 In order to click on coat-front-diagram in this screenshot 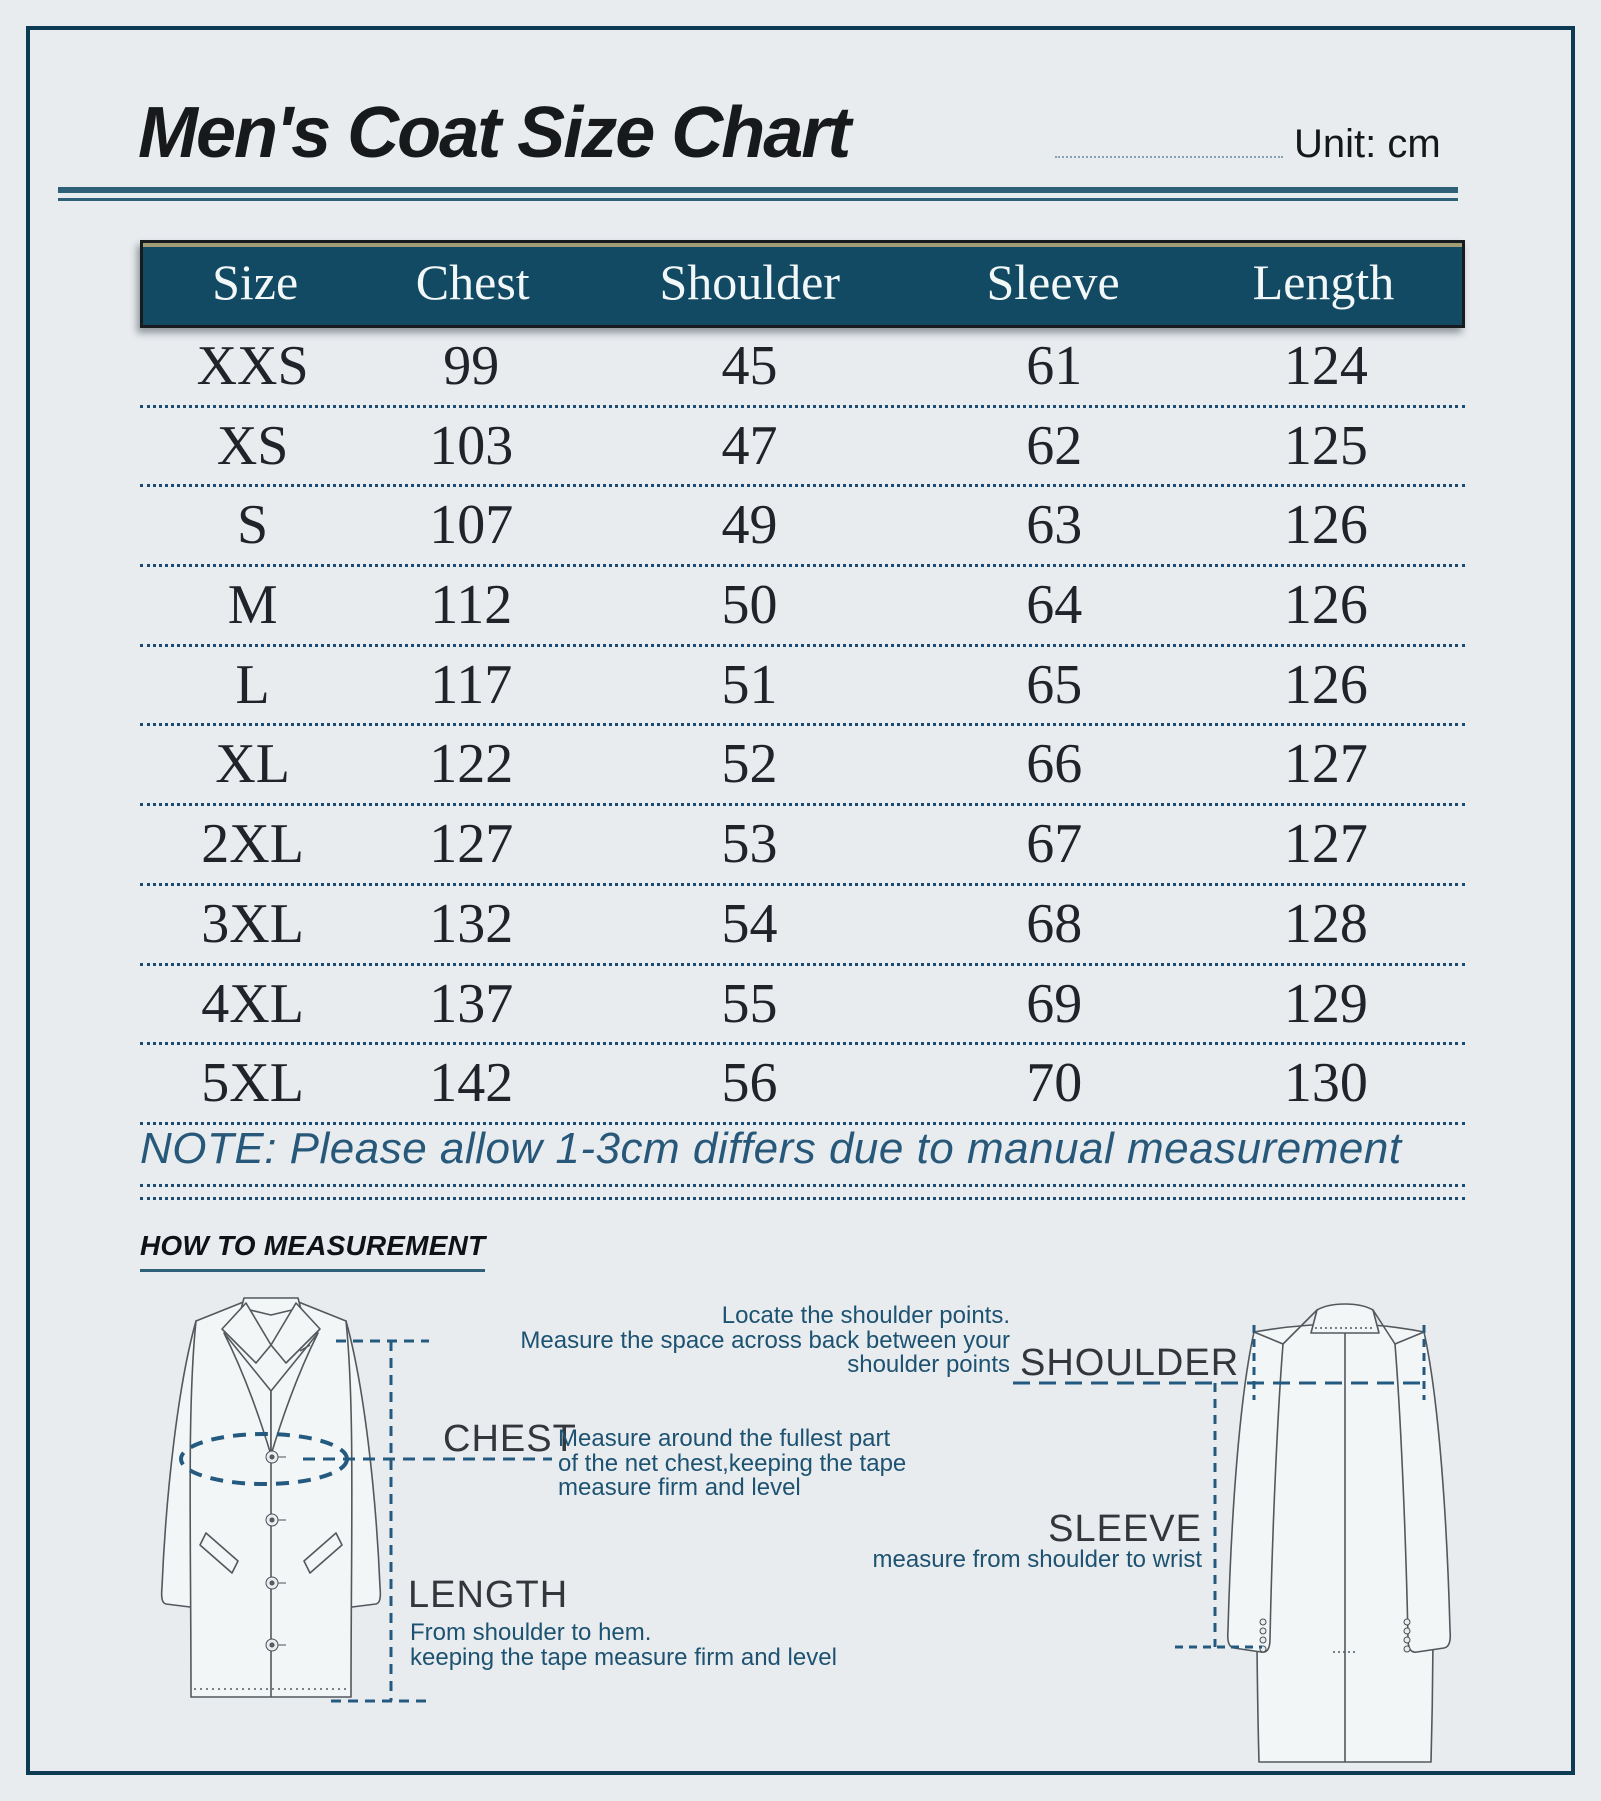, I will do `click(271, 1497)`.